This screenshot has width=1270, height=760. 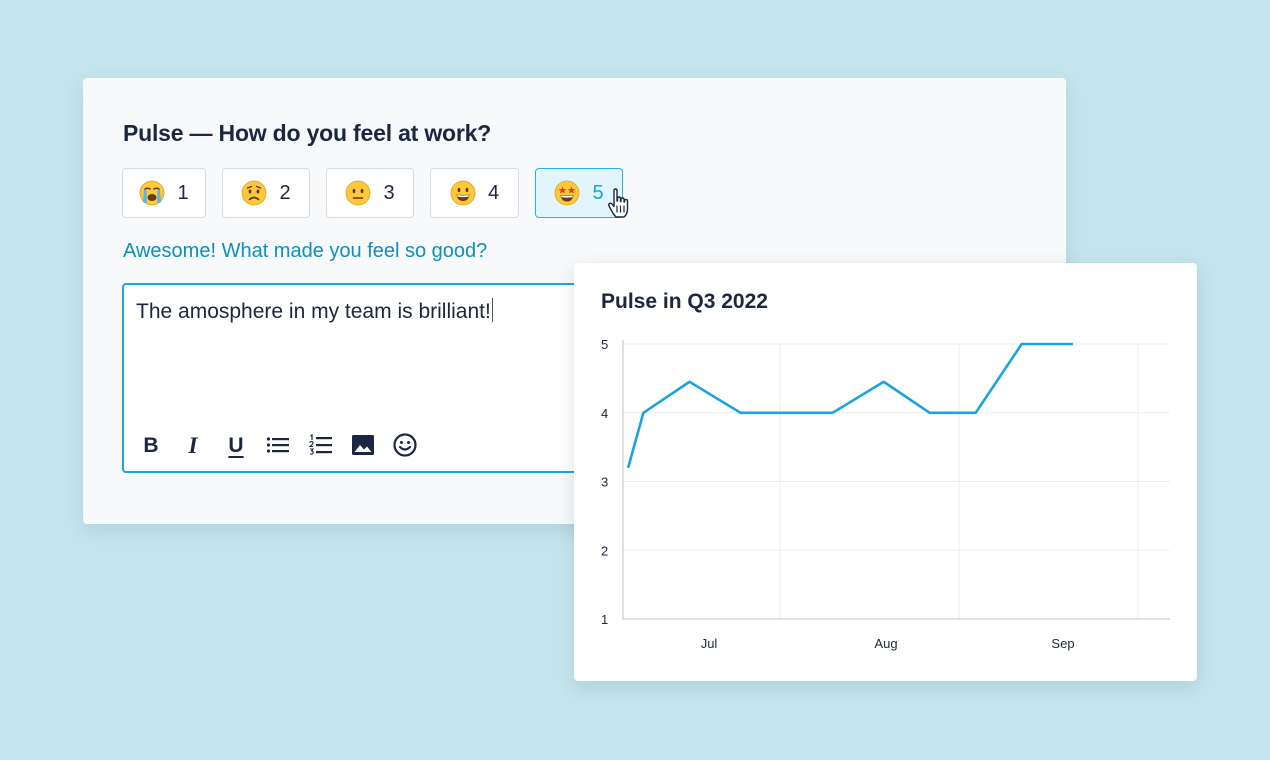 I want to click on bold-button: B, so click(x=151, y=445).